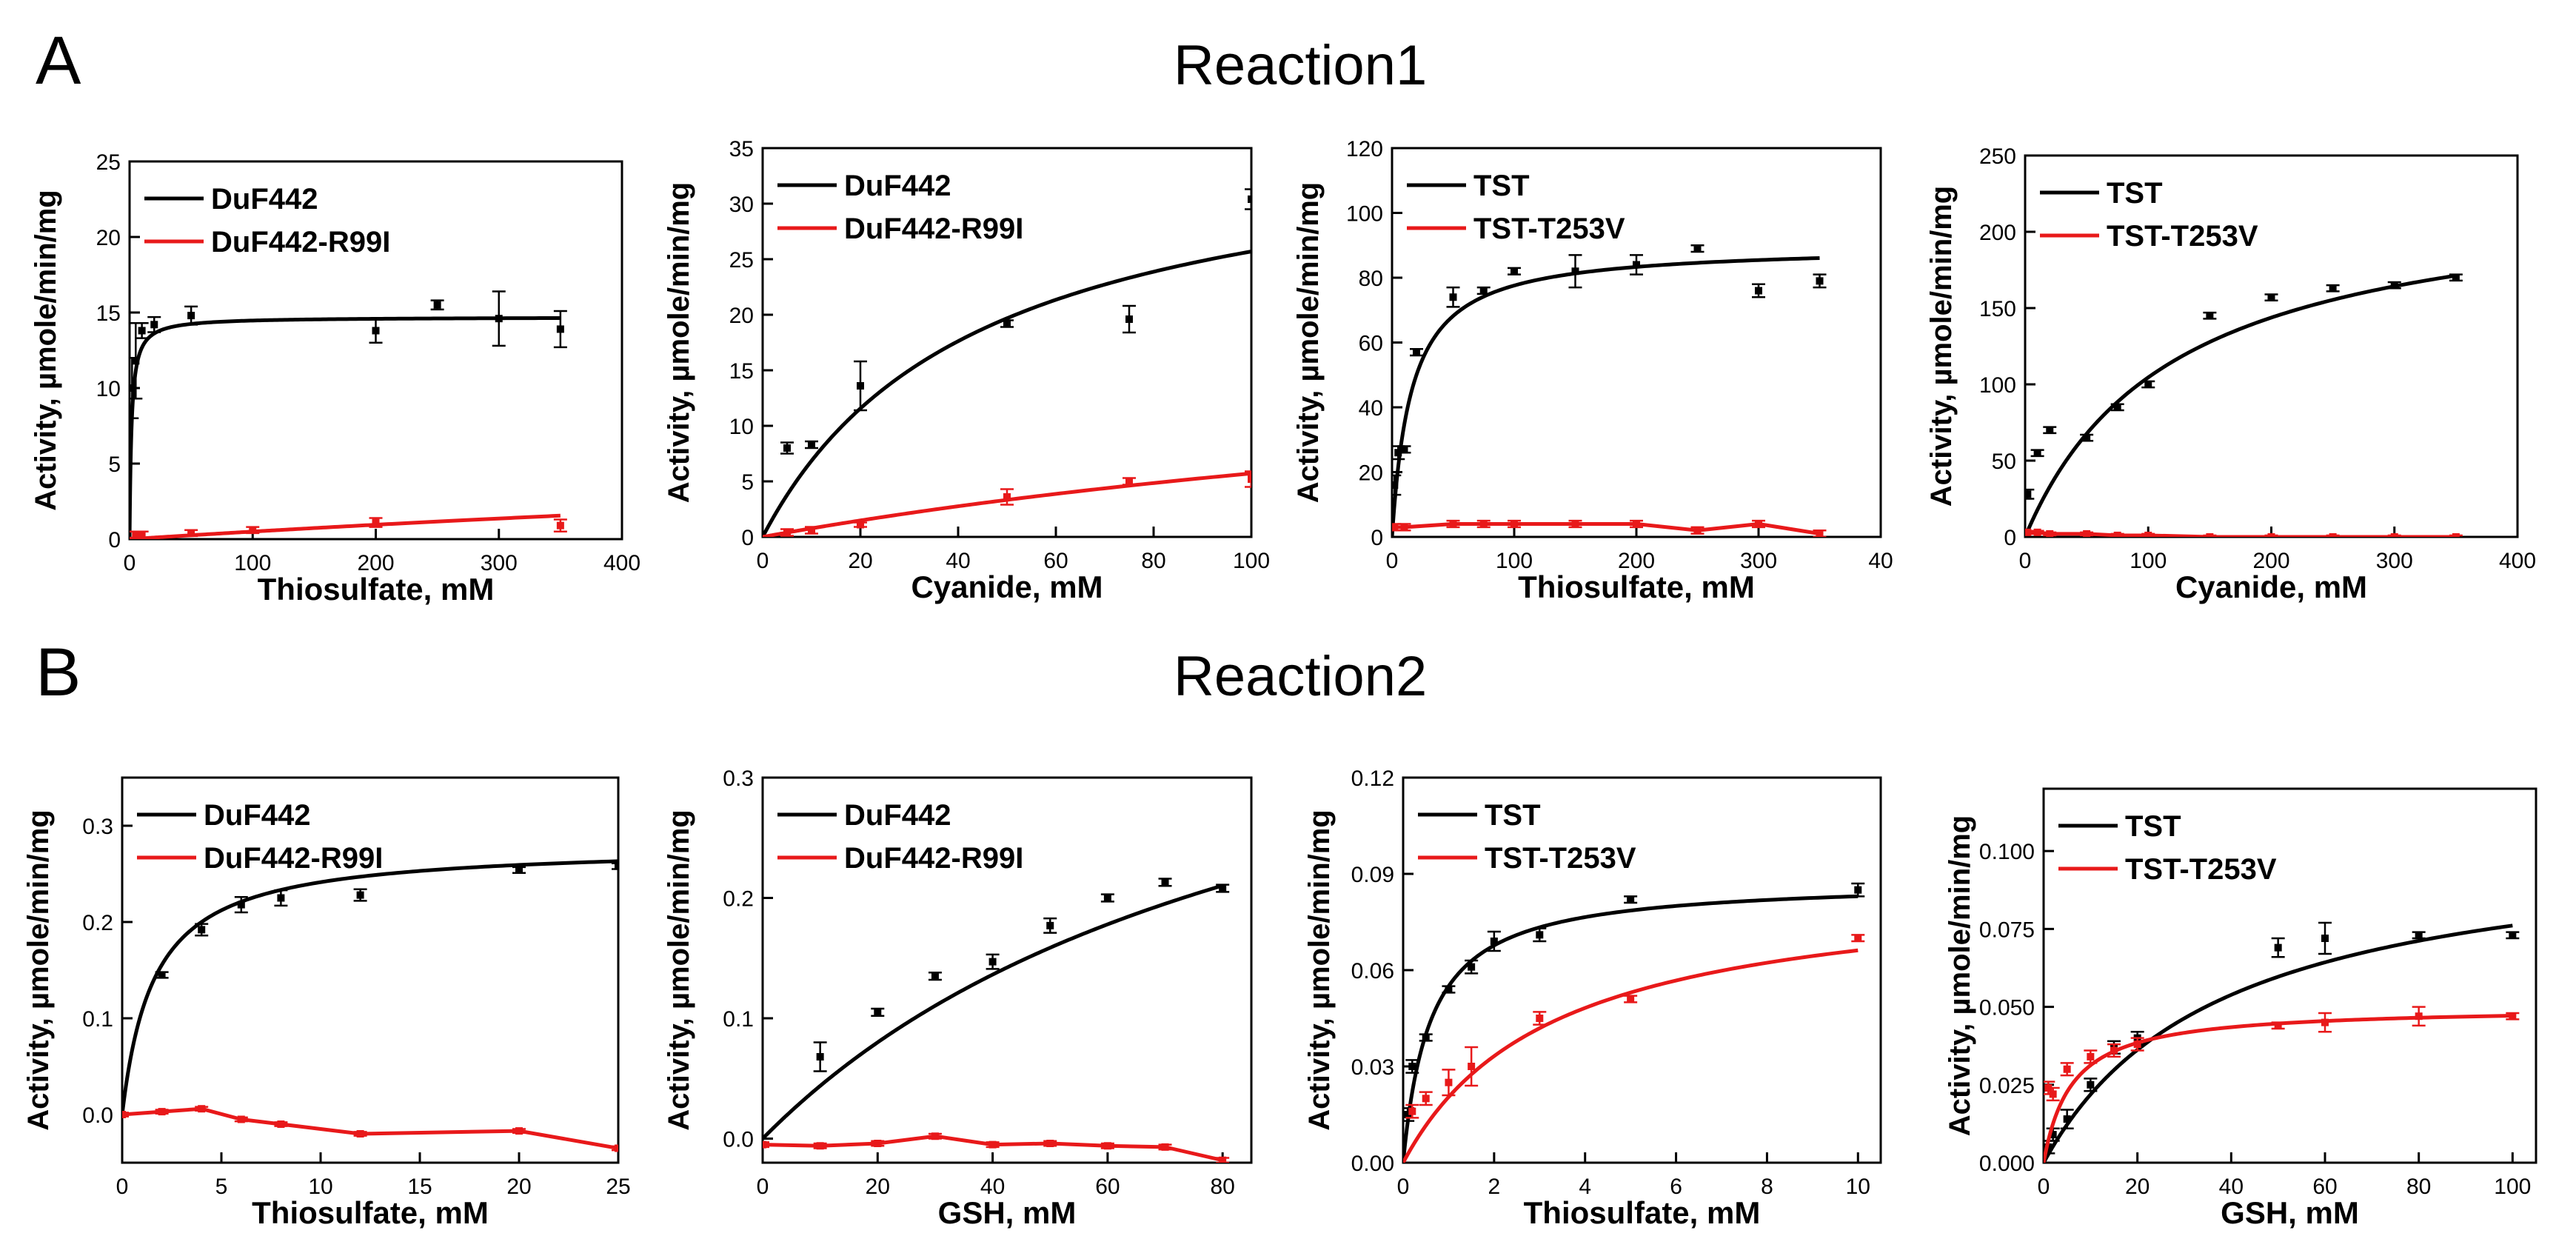 The height and width of the screenshot is (1256, 2576). I want to click on y-tick-label: 120, so click(1364, 149).